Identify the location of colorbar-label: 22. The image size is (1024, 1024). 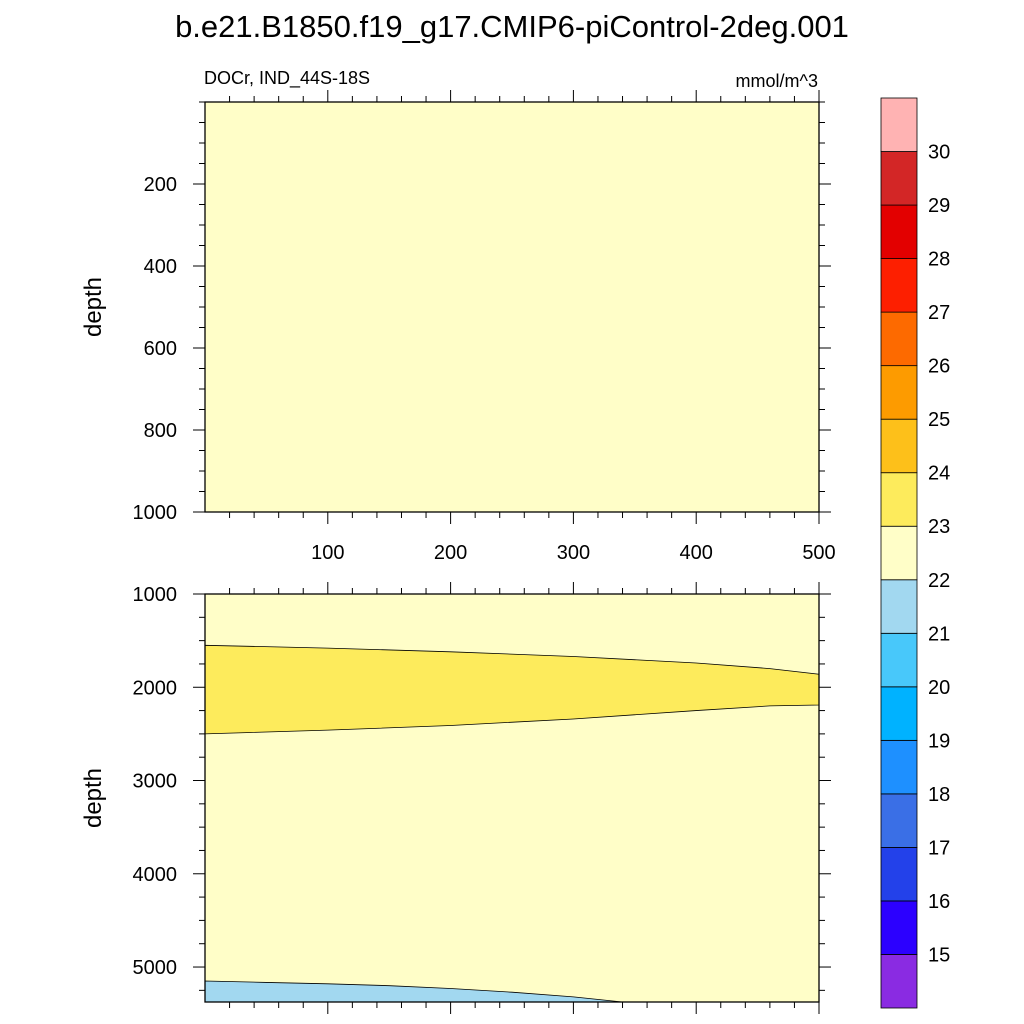
(939, 581).